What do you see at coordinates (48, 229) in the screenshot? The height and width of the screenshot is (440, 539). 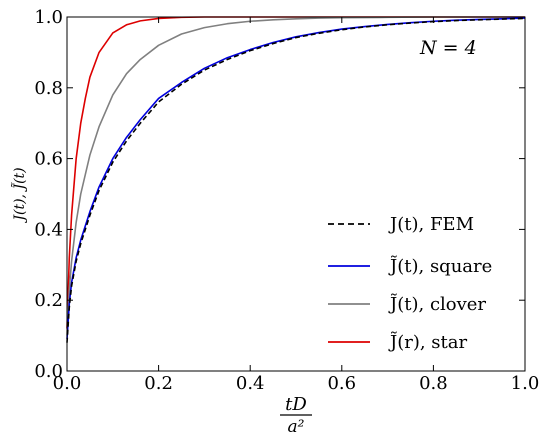 I see `y-tick-label: 0.4` at bounding box center [48, 229].